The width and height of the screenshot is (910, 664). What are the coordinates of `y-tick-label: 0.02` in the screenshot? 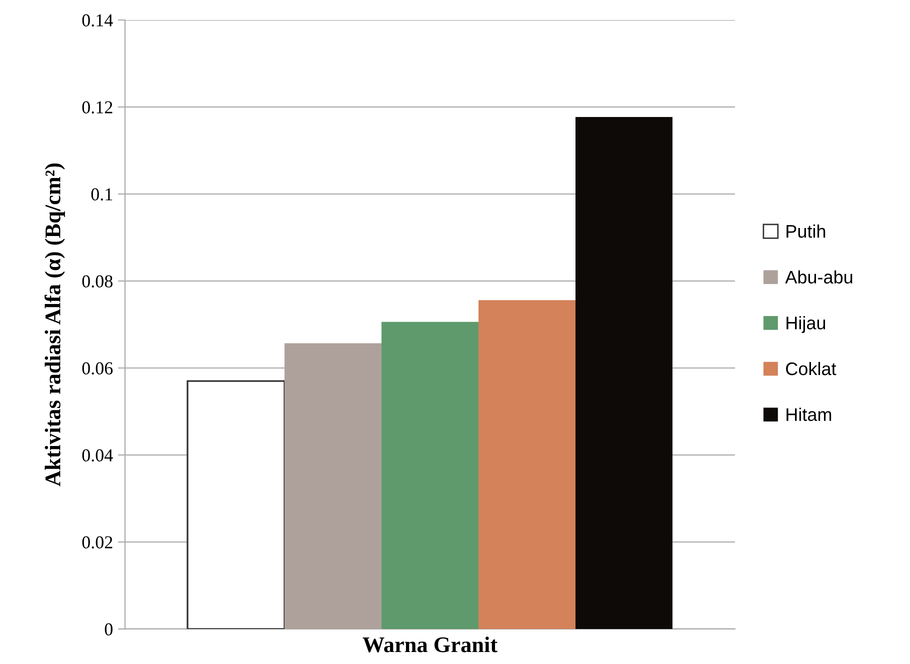 It's located at (97, 542).